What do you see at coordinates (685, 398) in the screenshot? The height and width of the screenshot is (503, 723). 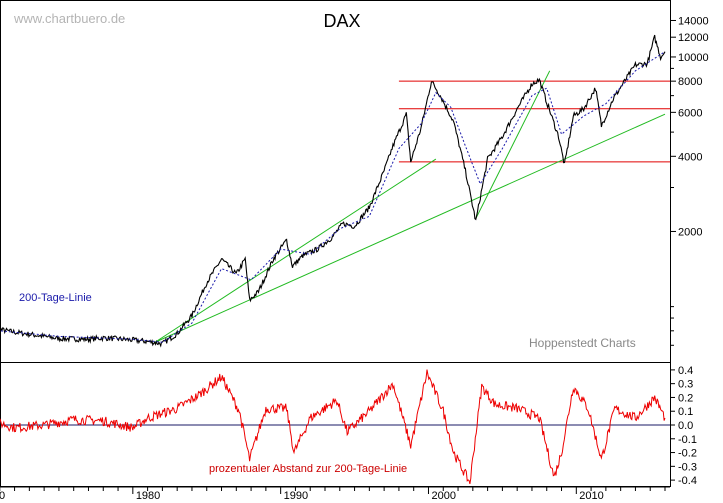 I see `oscillator-tick-label: 0.2` at bounding box center [685, 398].